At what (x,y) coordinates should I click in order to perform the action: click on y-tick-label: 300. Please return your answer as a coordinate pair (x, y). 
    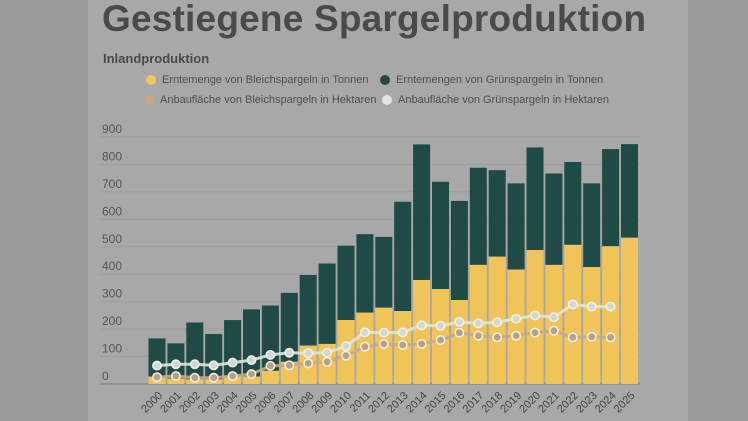
    Looking at the image, I should click on (112, 294).